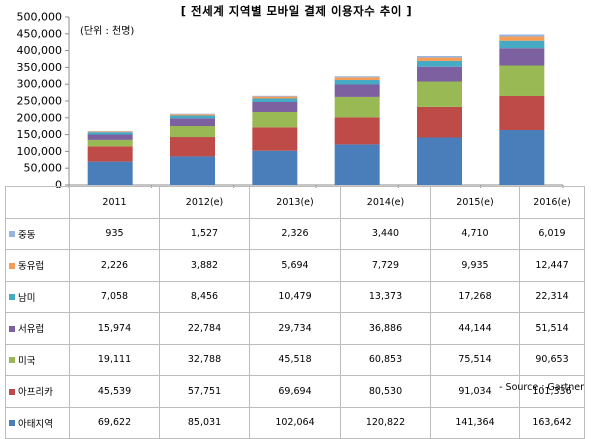 This screenshot has height=439, width=593. I want to click on y-tick-label: 450,000, so click(40, 33).